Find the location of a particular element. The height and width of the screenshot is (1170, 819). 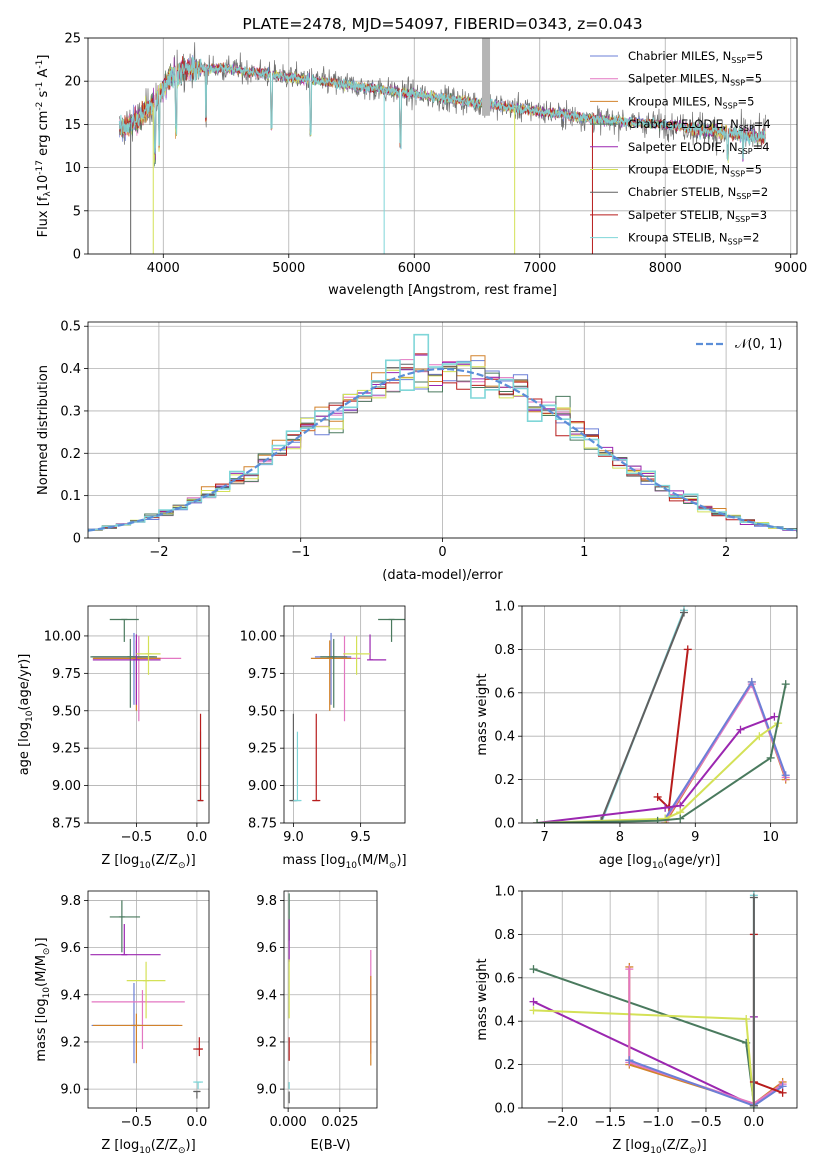

x-tick-label: −0.5 is located at coordinates (137, 837).